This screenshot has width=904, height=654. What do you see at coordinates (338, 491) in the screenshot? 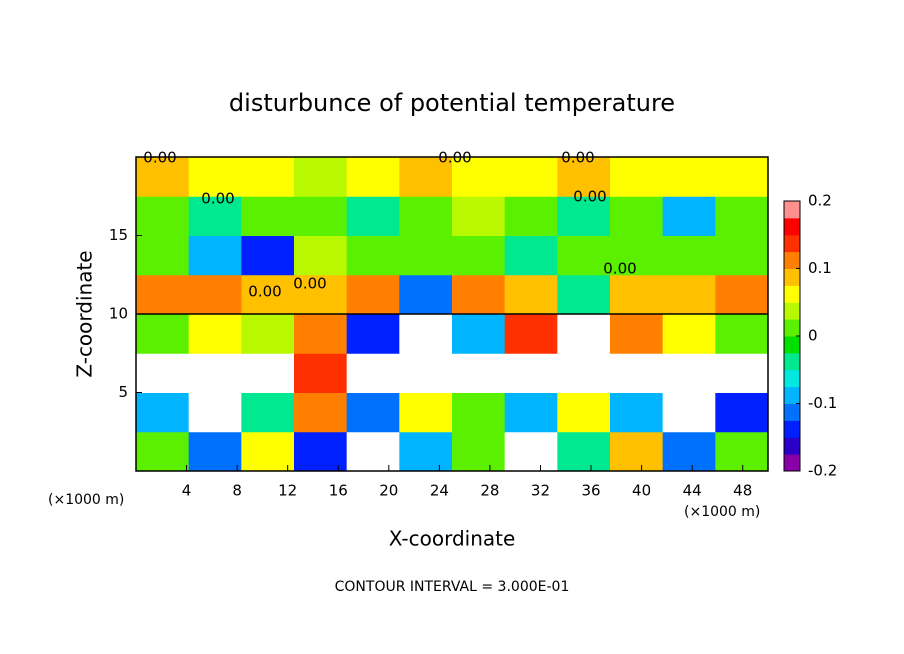
I see `x-tick-label: 16` at bounding box center [338, 491].